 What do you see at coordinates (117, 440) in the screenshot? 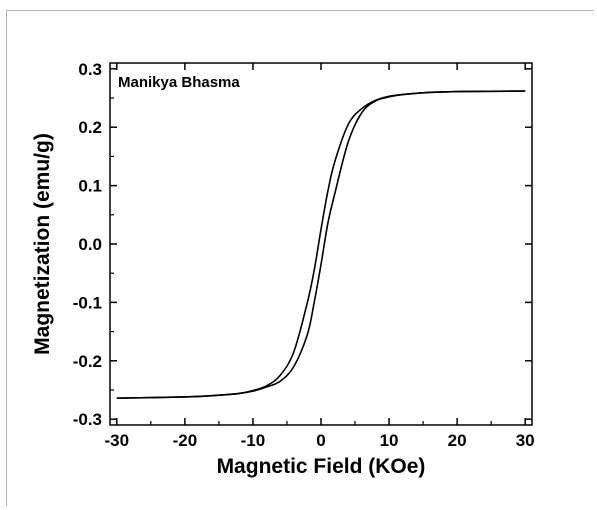
I see `x-tick-label: -30` at bounding box center [117, 440].